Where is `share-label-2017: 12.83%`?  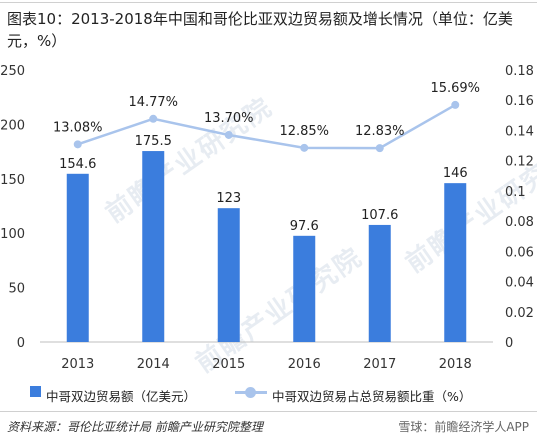 share-label-2017: 12.83% is located at coordinates (380, 131).